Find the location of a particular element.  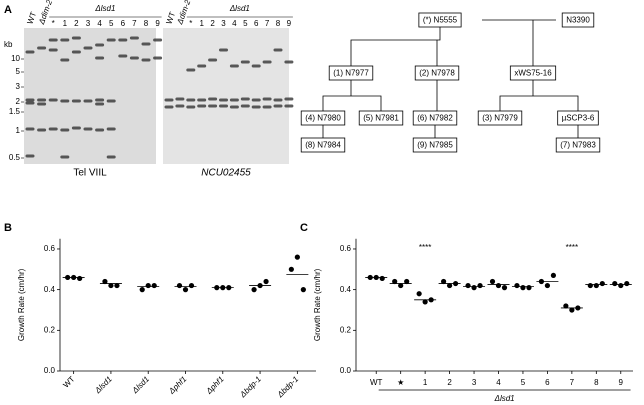

pedigree-label: (*) N5555 is located at coordinates (440, 20).